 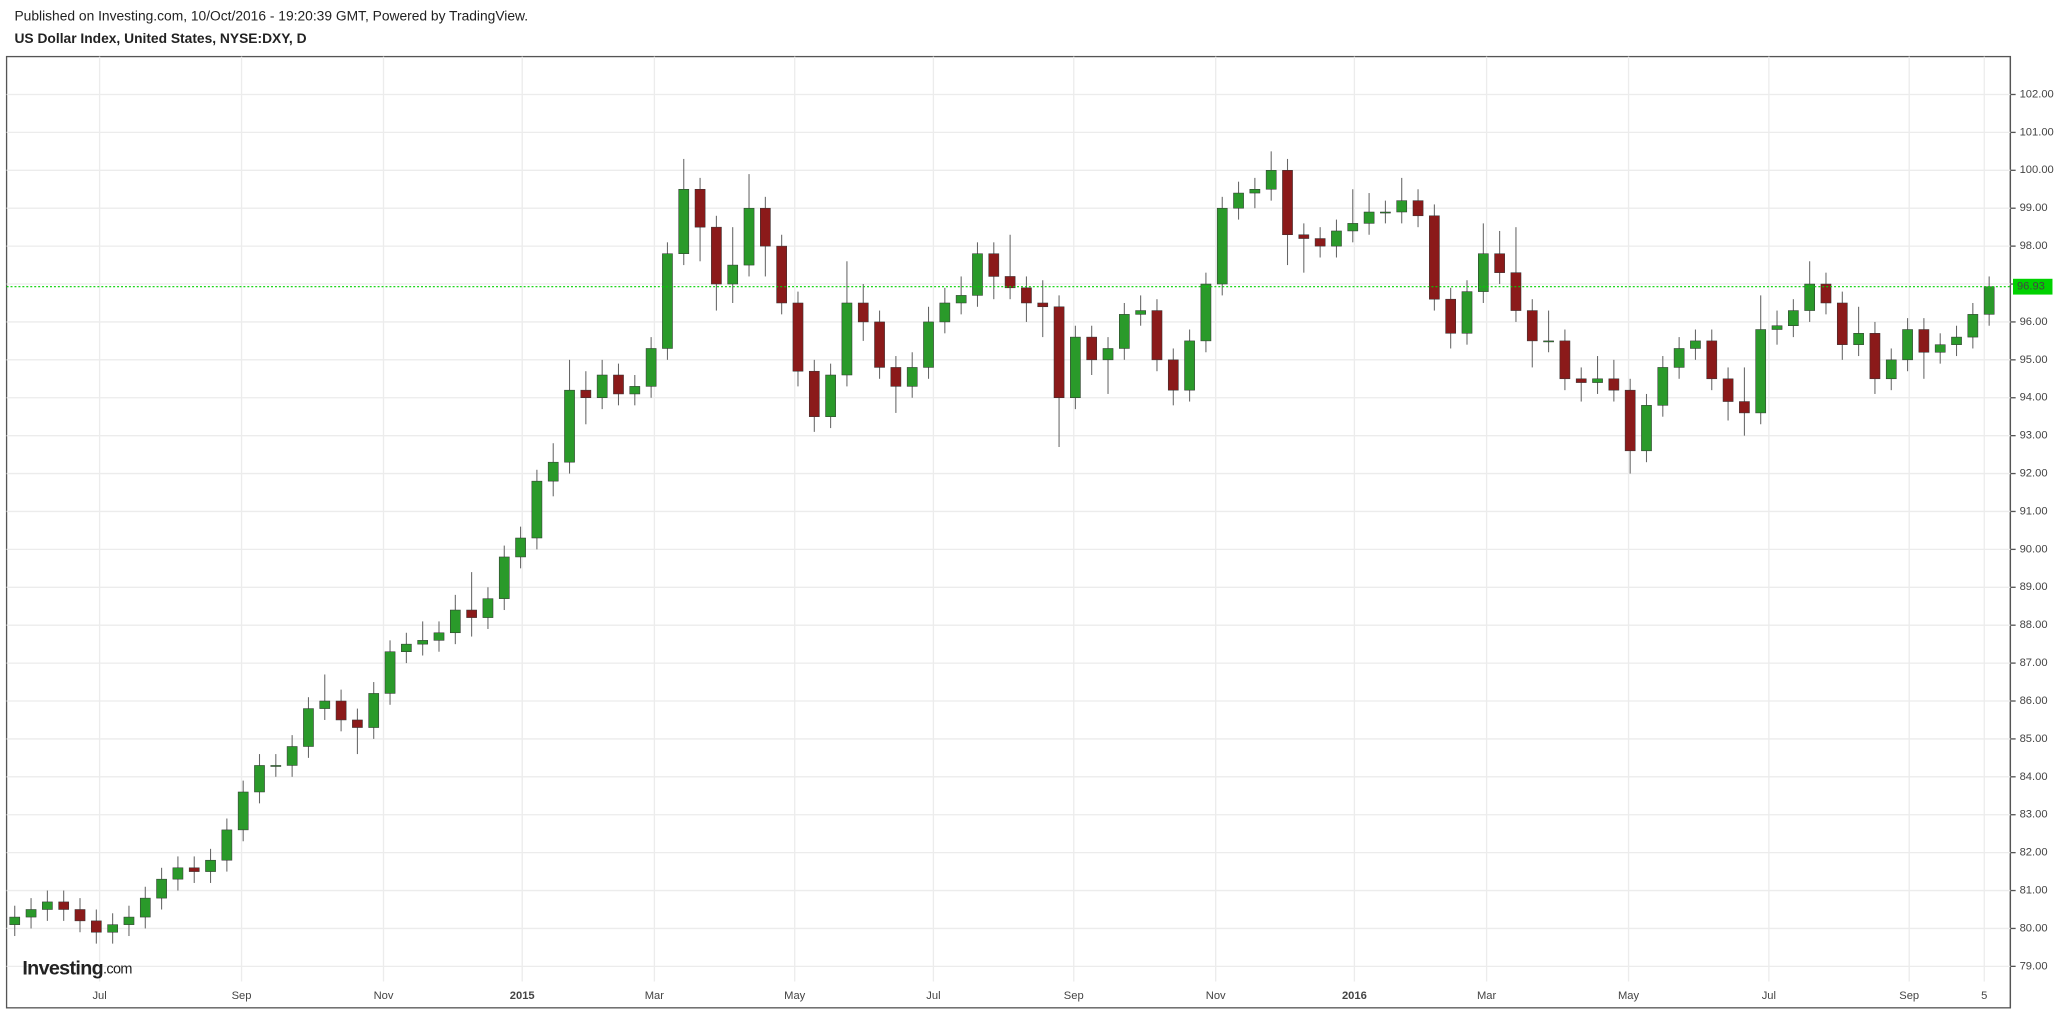 I want to click on x-tick-label: Mar, so click(x=1487, y=996).